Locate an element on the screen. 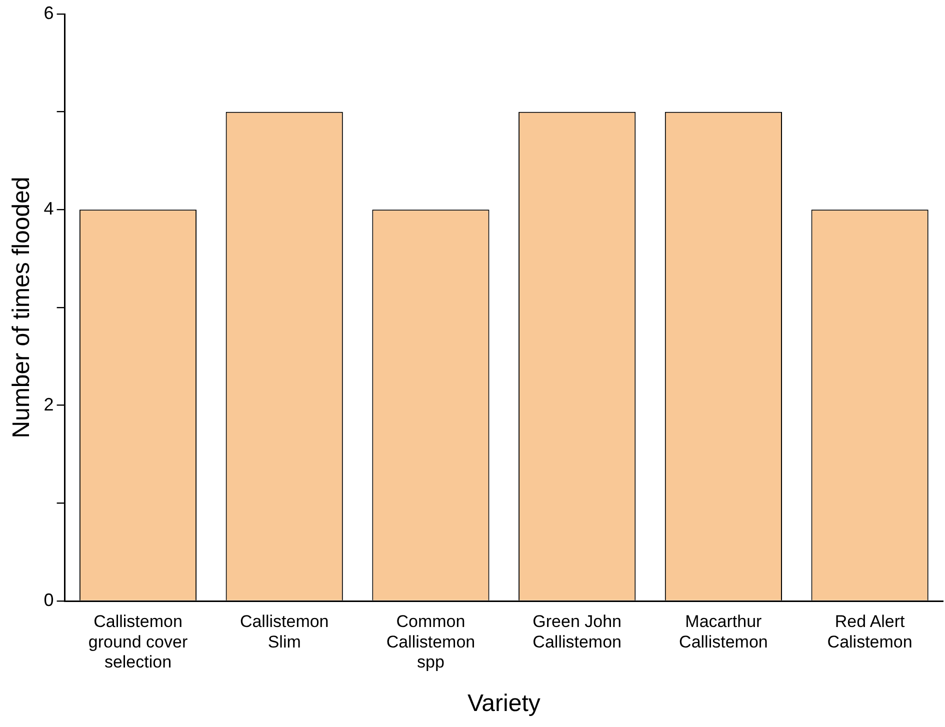 The width and height of the screenshot is (945, 727). y-tick-label: 0 is located at coordinates (49, 600).